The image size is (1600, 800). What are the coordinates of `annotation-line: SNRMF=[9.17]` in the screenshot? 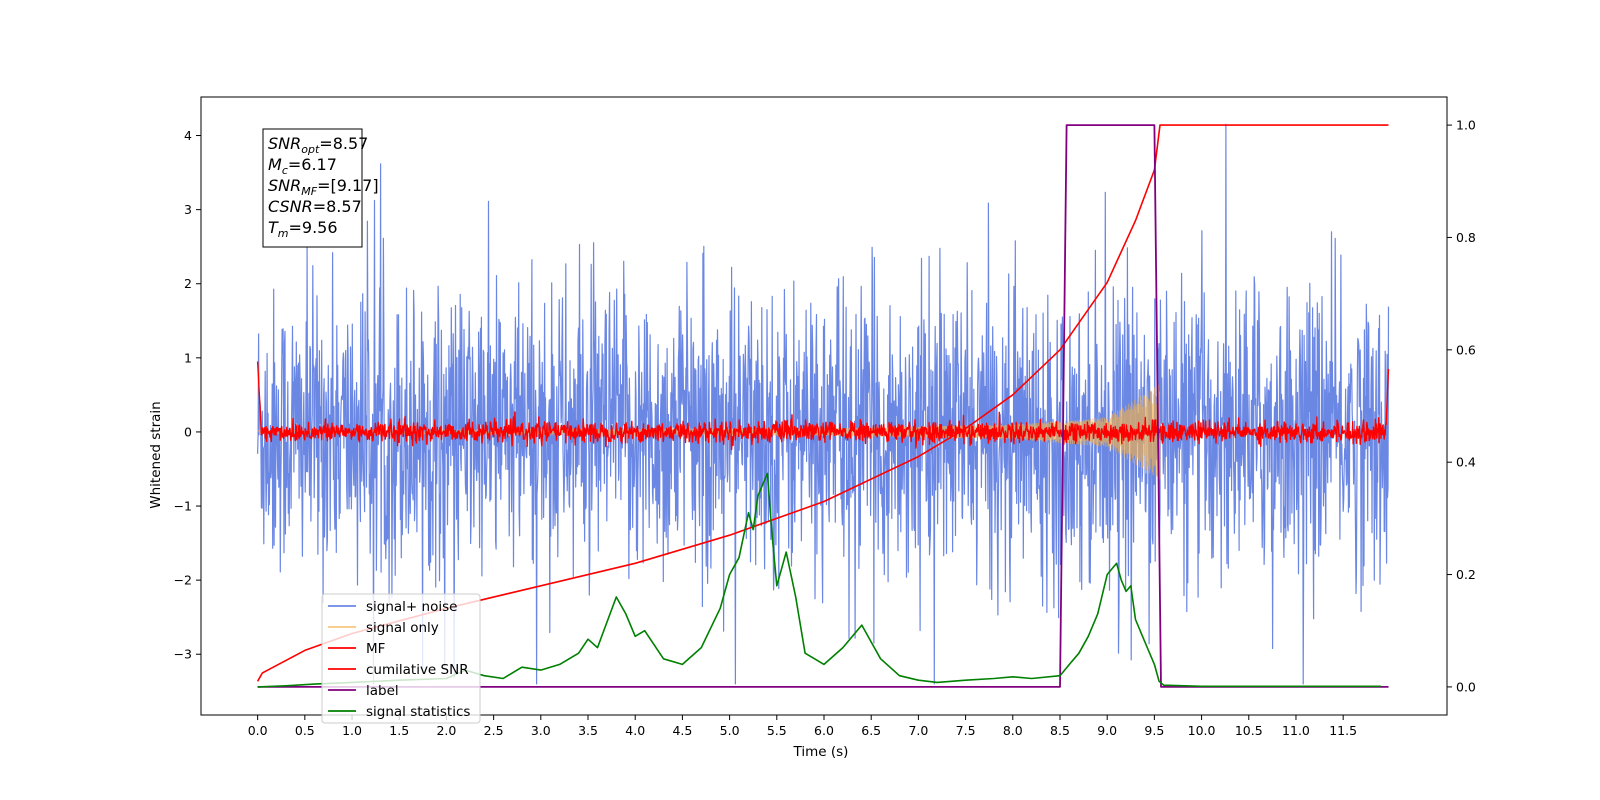 It's located at (323, 187).